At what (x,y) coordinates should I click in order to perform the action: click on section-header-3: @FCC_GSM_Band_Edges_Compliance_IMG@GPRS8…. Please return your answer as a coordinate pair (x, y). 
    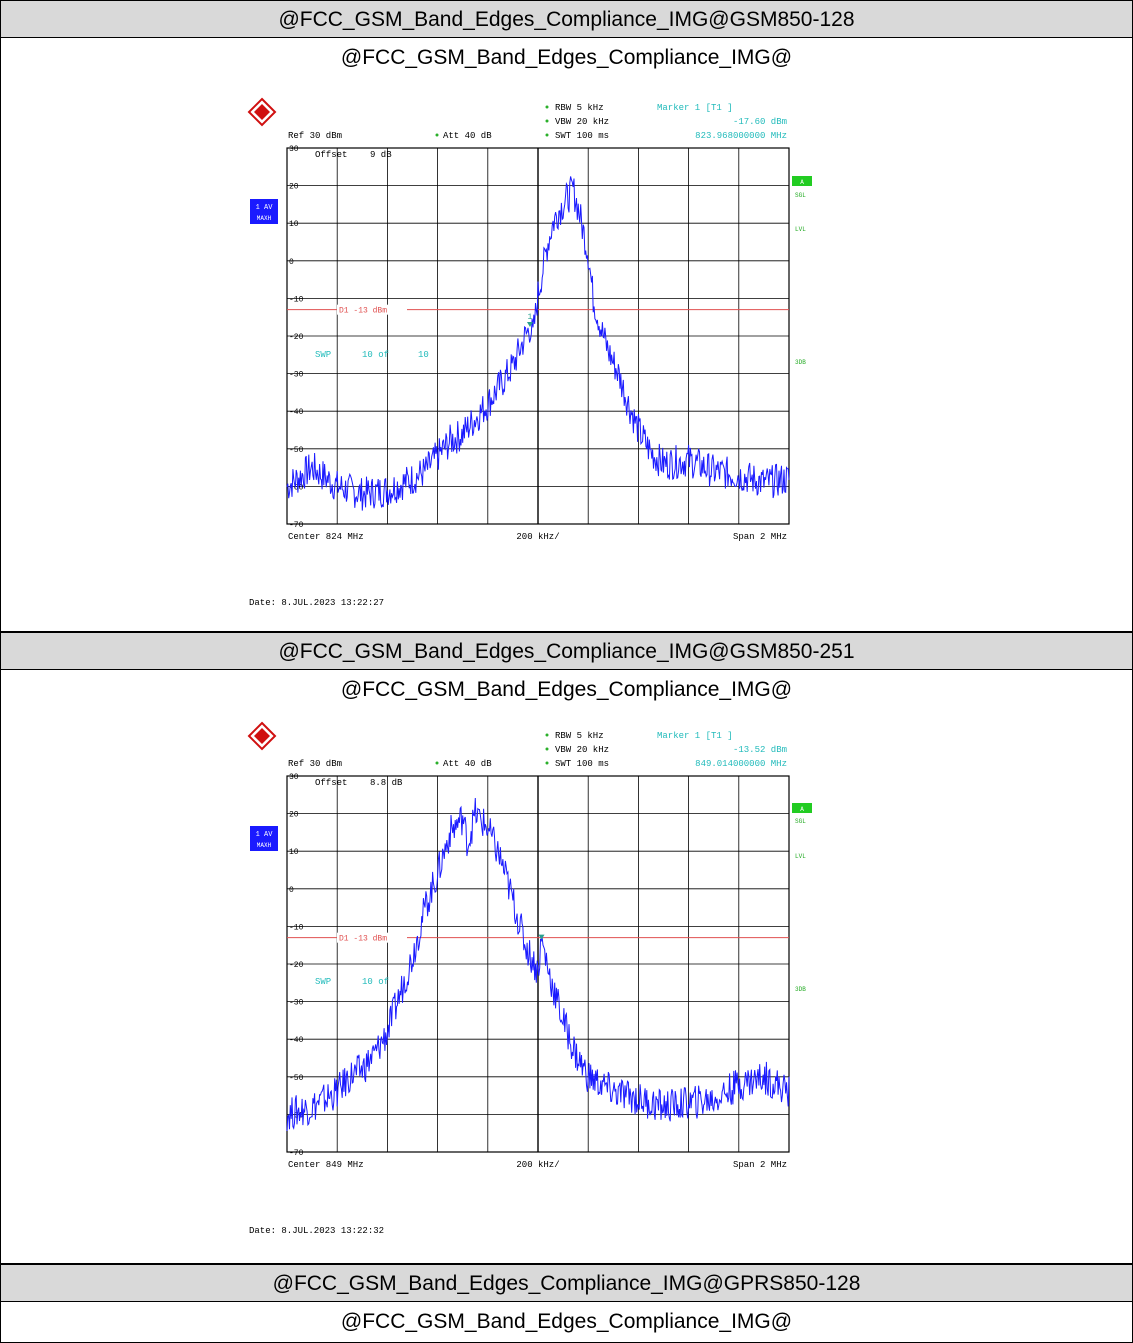
    Looking at the image, I should click on (566, 1283).